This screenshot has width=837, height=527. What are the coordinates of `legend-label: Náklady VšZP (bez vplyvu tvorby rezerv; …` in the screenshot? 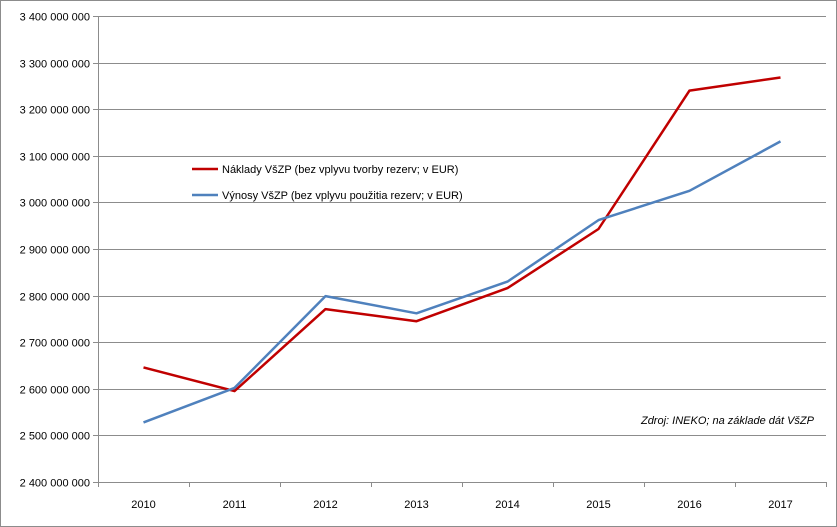 It's located at (340, 170).